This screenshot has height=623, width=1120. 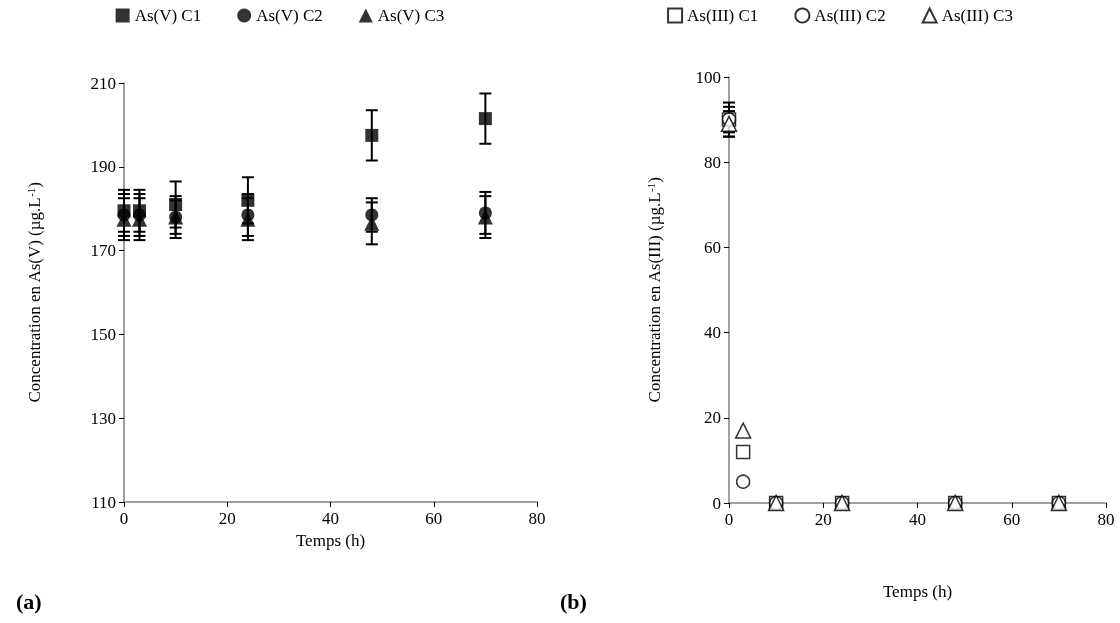 I want to click on y-tick-label: 210, so click(x=103, y=83).